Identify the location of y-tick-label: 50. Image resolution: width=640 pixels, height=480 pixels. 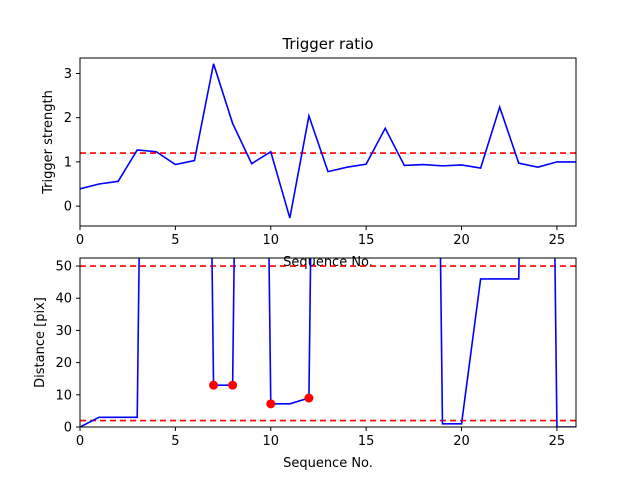
(63, 267).